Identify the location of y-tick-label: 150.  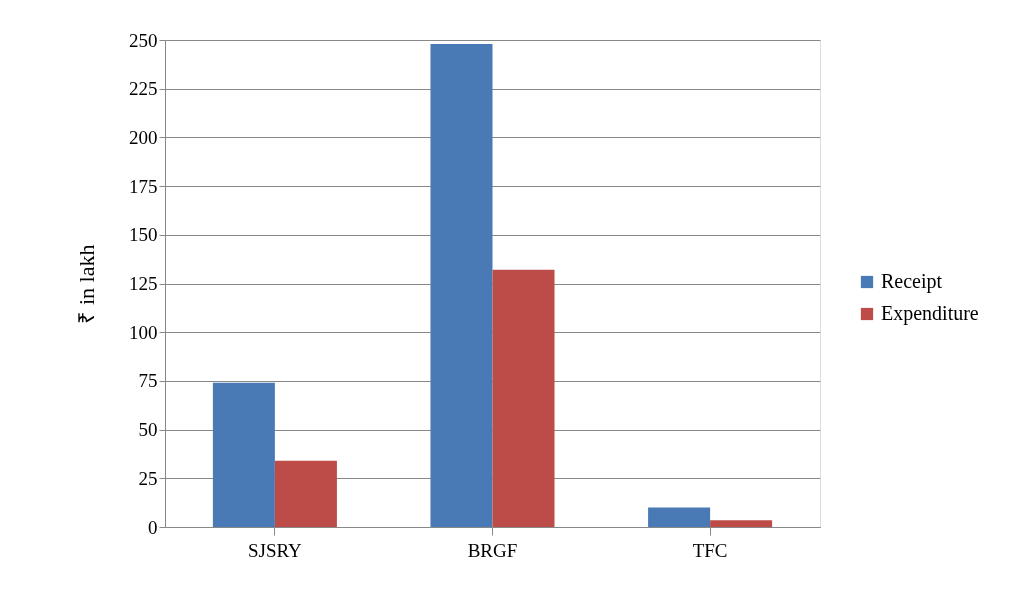
(143, 235).